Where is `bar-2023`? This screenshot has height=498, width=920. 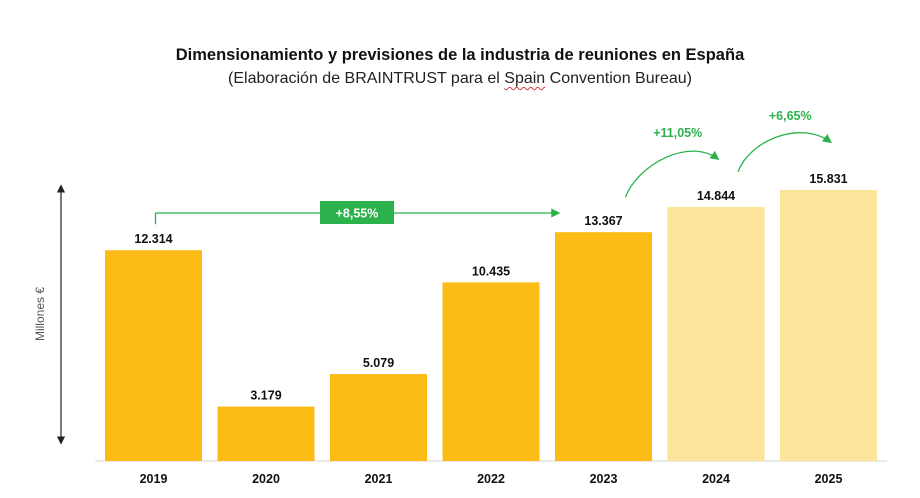 bar-2023 is located at coordinates (603, 346).